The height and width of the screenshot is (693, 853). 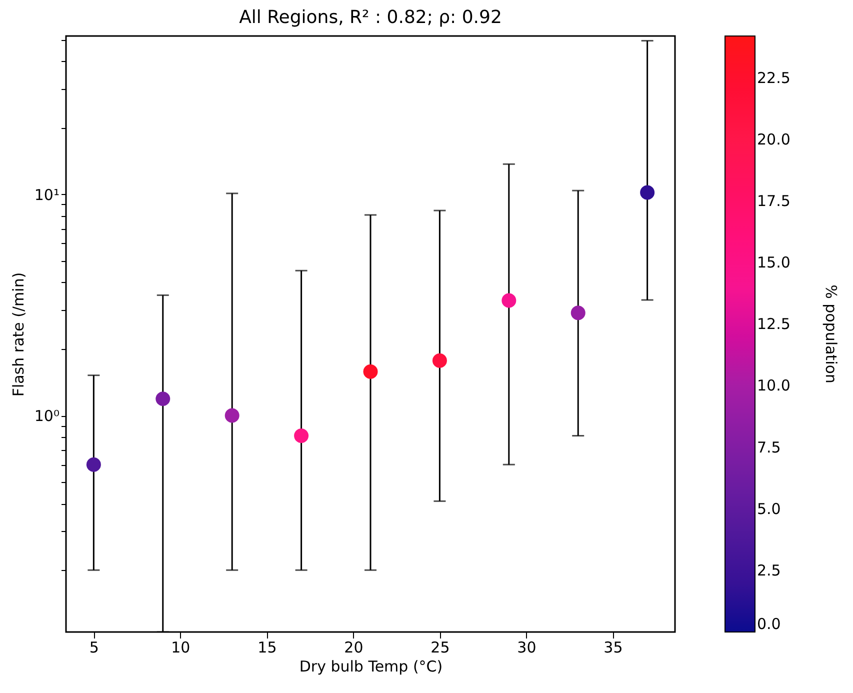 What do you see at coordinates (769, 509) in the screenshot?
I see `color-bar-label: 5.0` at bounding box center [769, 509].